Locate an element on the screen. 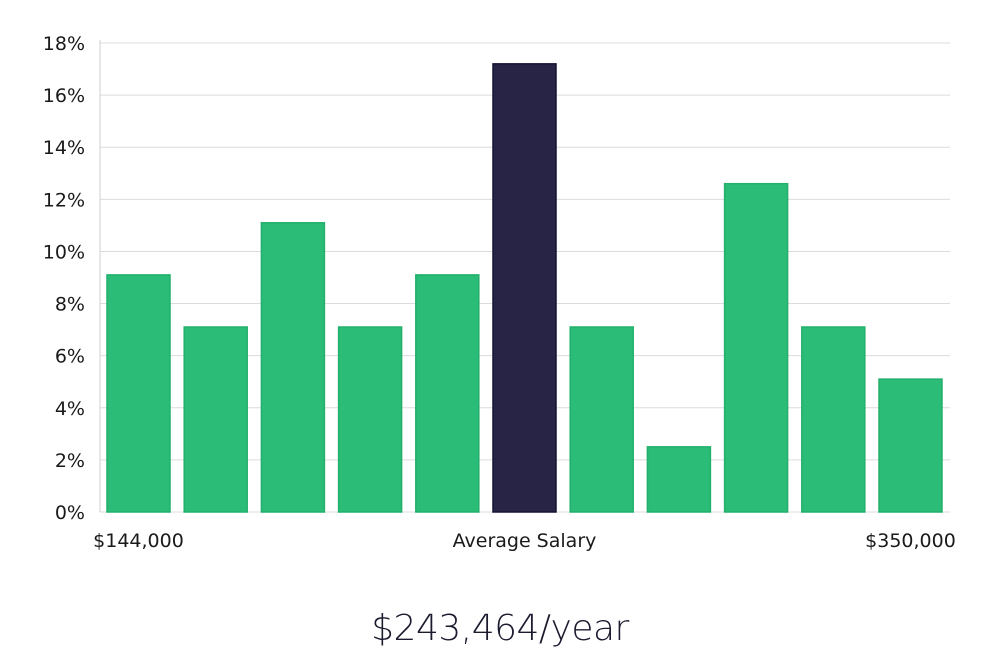 Image resolution: width=1000 pixels, height=660 pixels. average-salary-value: $243,464/year is located at coordinates (500, 628).